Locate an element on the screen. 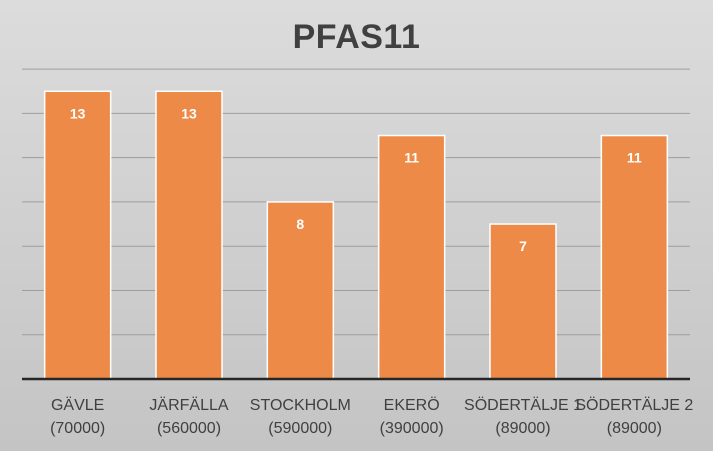 The width and height of the screenshot is (713, 451). x-tick-label: SÖDERTÄLJE 2 is located at coordinates (634, 405).